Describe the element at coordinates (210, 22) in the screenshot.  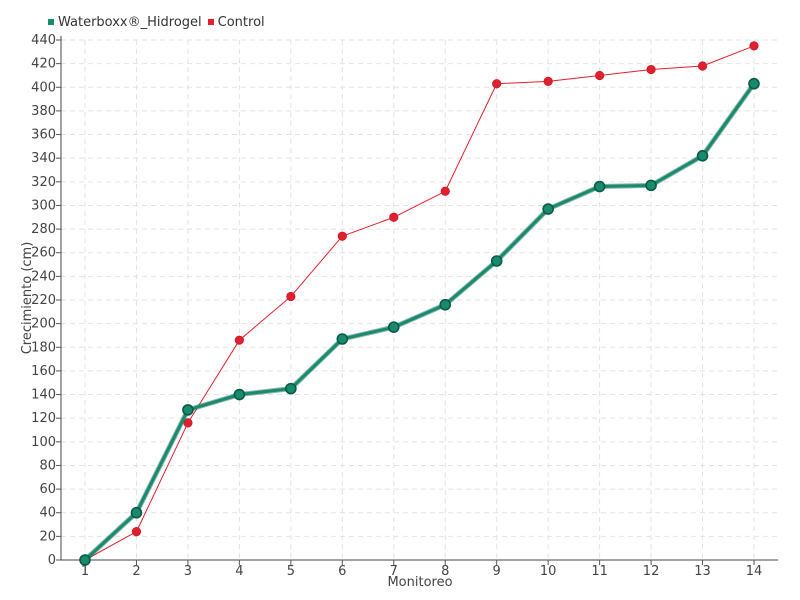
I see `legend-swatch-control` at that location.